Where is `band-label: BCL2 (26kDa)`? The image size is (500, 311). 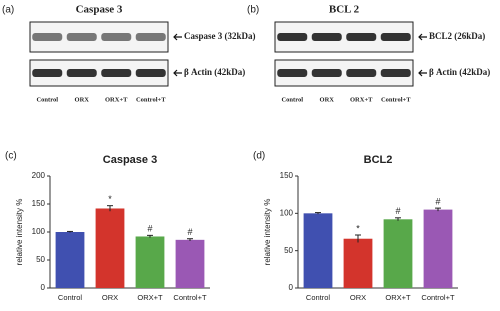
band-label: BCL2 (26kDa) is located at coordinates (457, 36).